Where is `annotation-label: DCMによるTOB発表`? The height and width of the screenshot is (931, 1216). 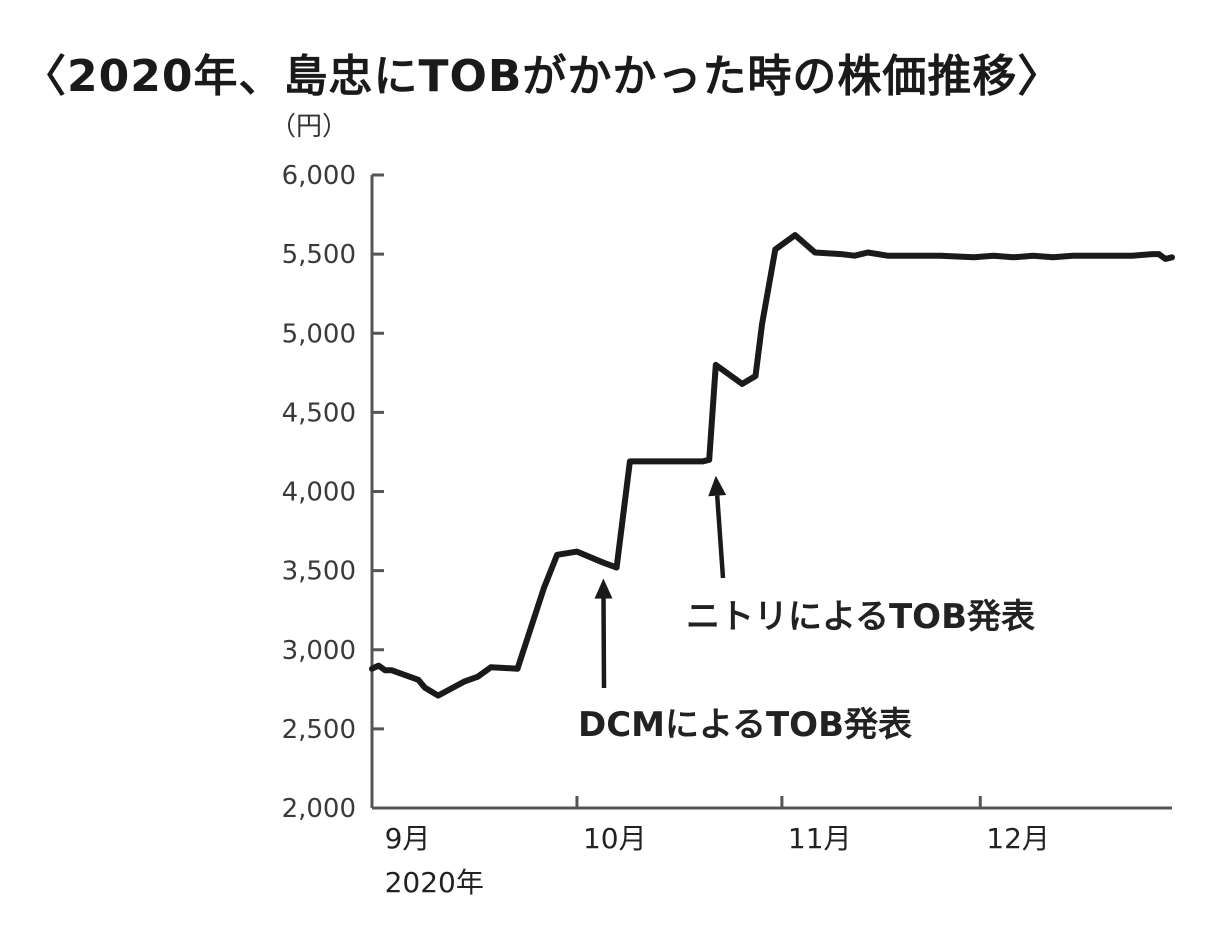
annotation-label: DCMによるTOB発表 is located at coordinates (745, 725).